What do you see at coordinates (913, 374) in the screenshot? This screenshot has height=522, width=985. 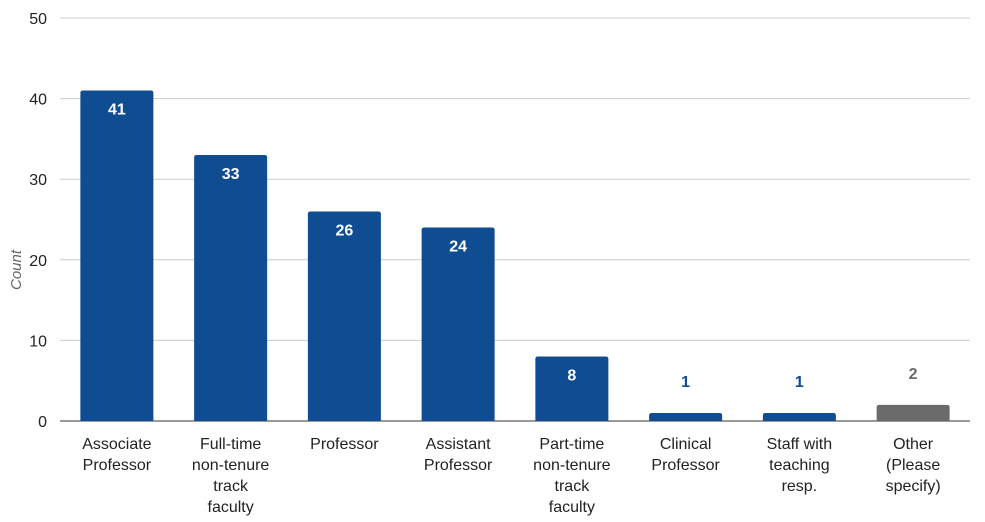 I see `data-label: 2` at bounding box center [913, 374].